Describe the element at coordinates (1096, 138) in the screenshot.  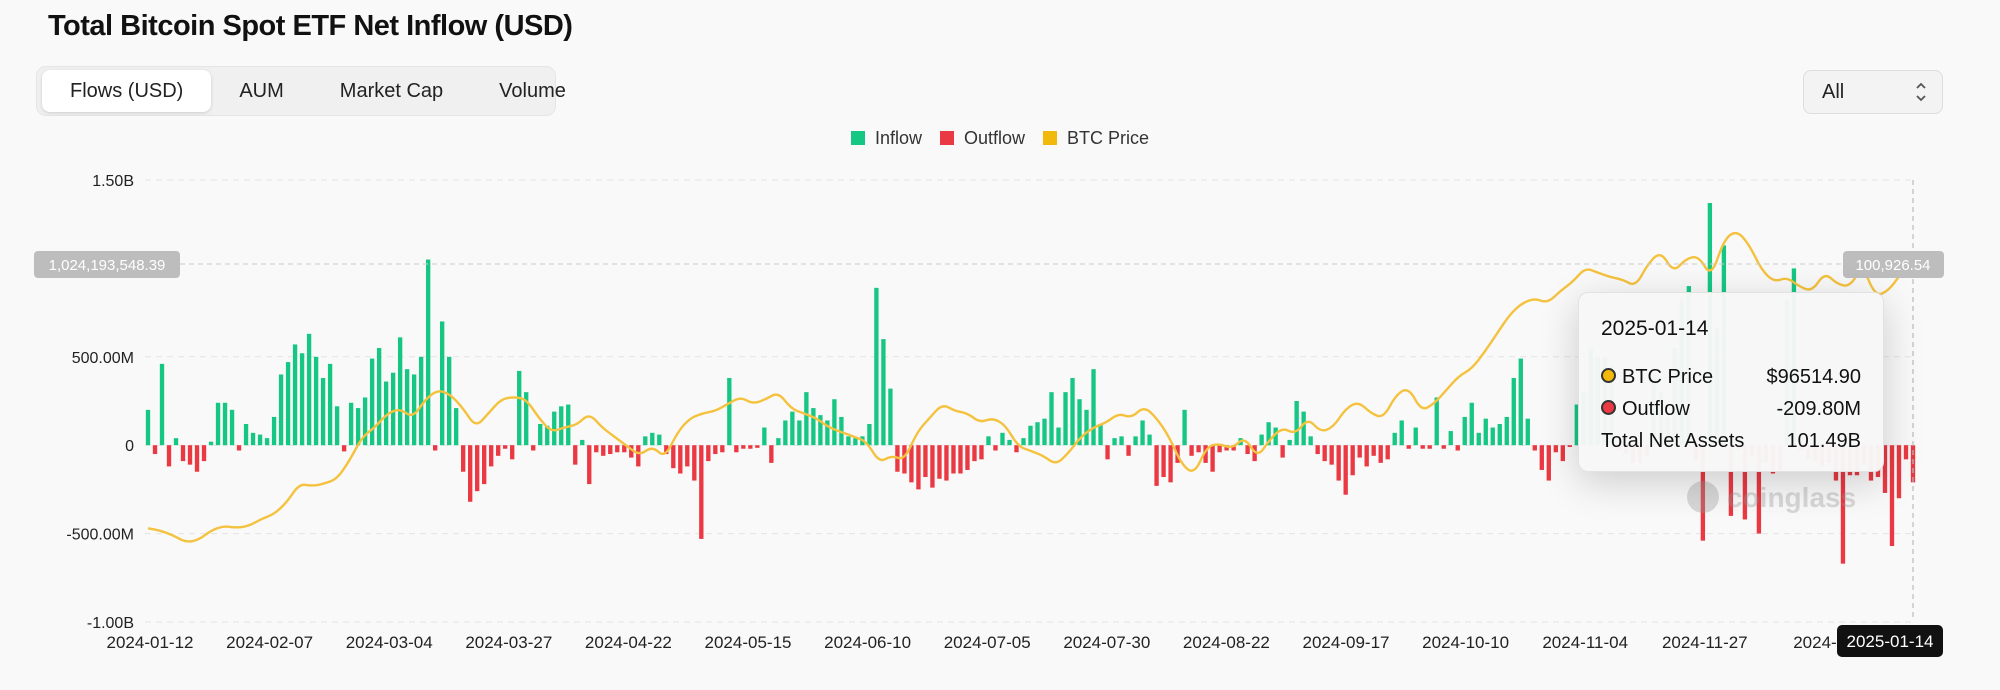
I see `legend-item-btc-price: BTC Price` at that location.